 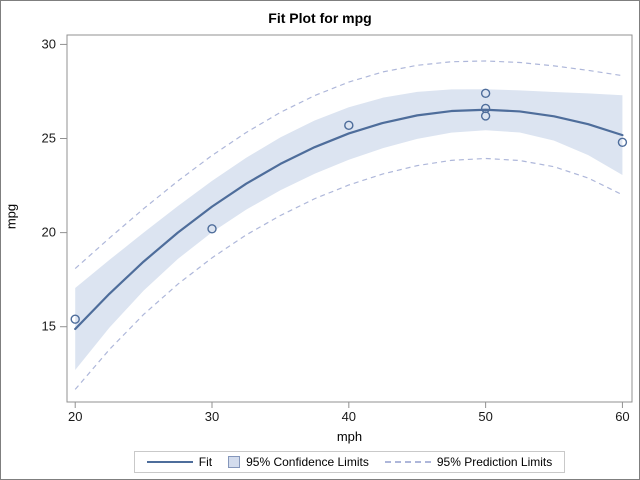 What do you see at coordinates (169, 462) in the screenshot?
I see `fit-line-swatch-icon` at bounding box center [169, 462].